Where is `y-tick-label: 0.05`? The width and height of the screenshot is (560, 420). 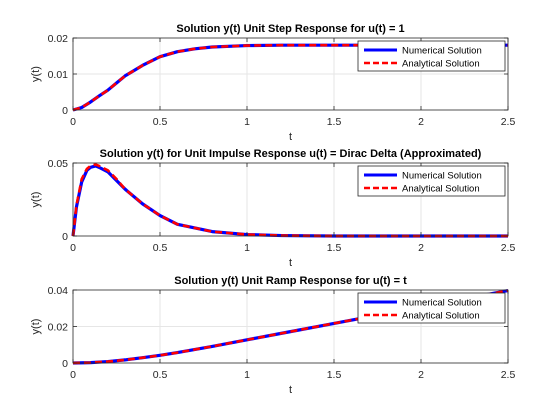
y-tick-label: 0.05 is located at coordinates (58, 164).